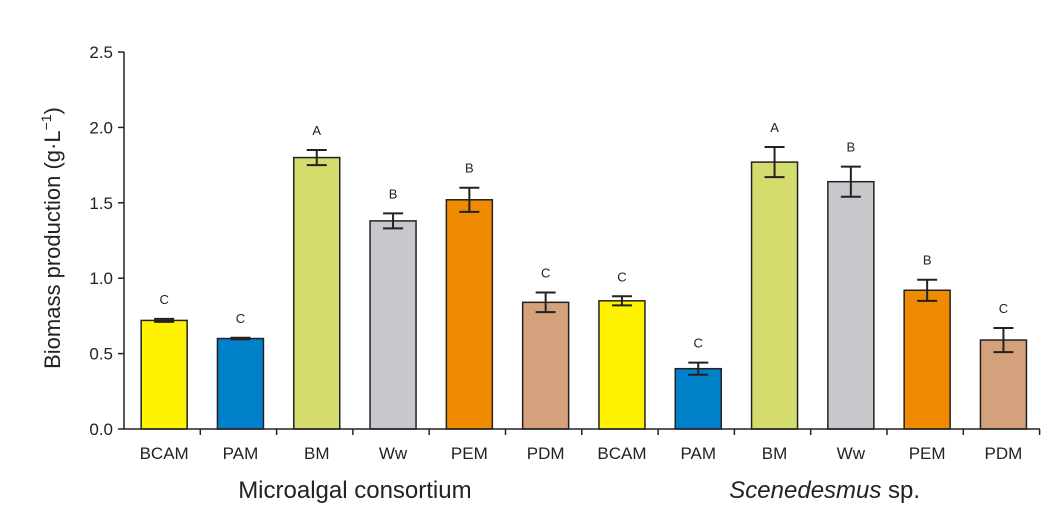  I want to click on y-tick-label: 1.5, so click(101, 203).